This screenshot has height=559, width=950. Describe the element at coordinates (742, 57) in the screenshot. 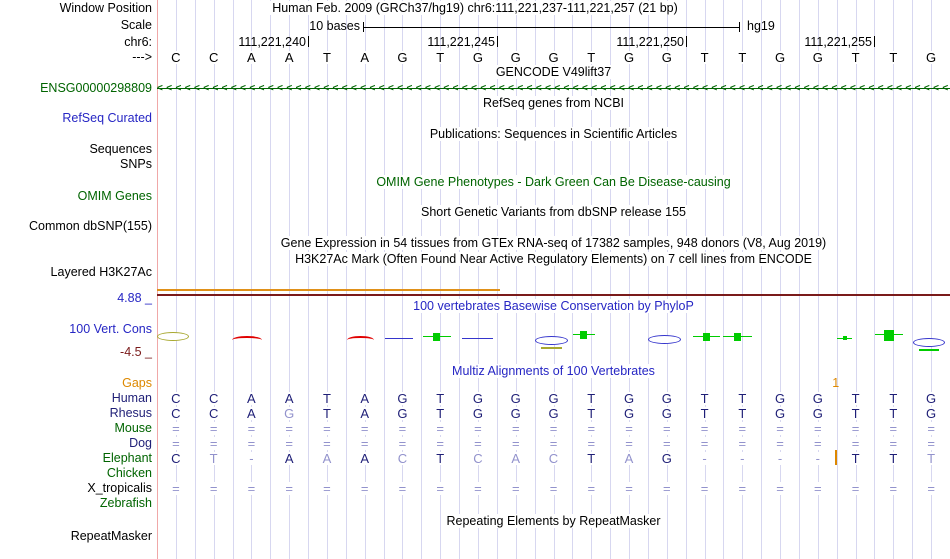

I see `sequence-base: T` at that location.